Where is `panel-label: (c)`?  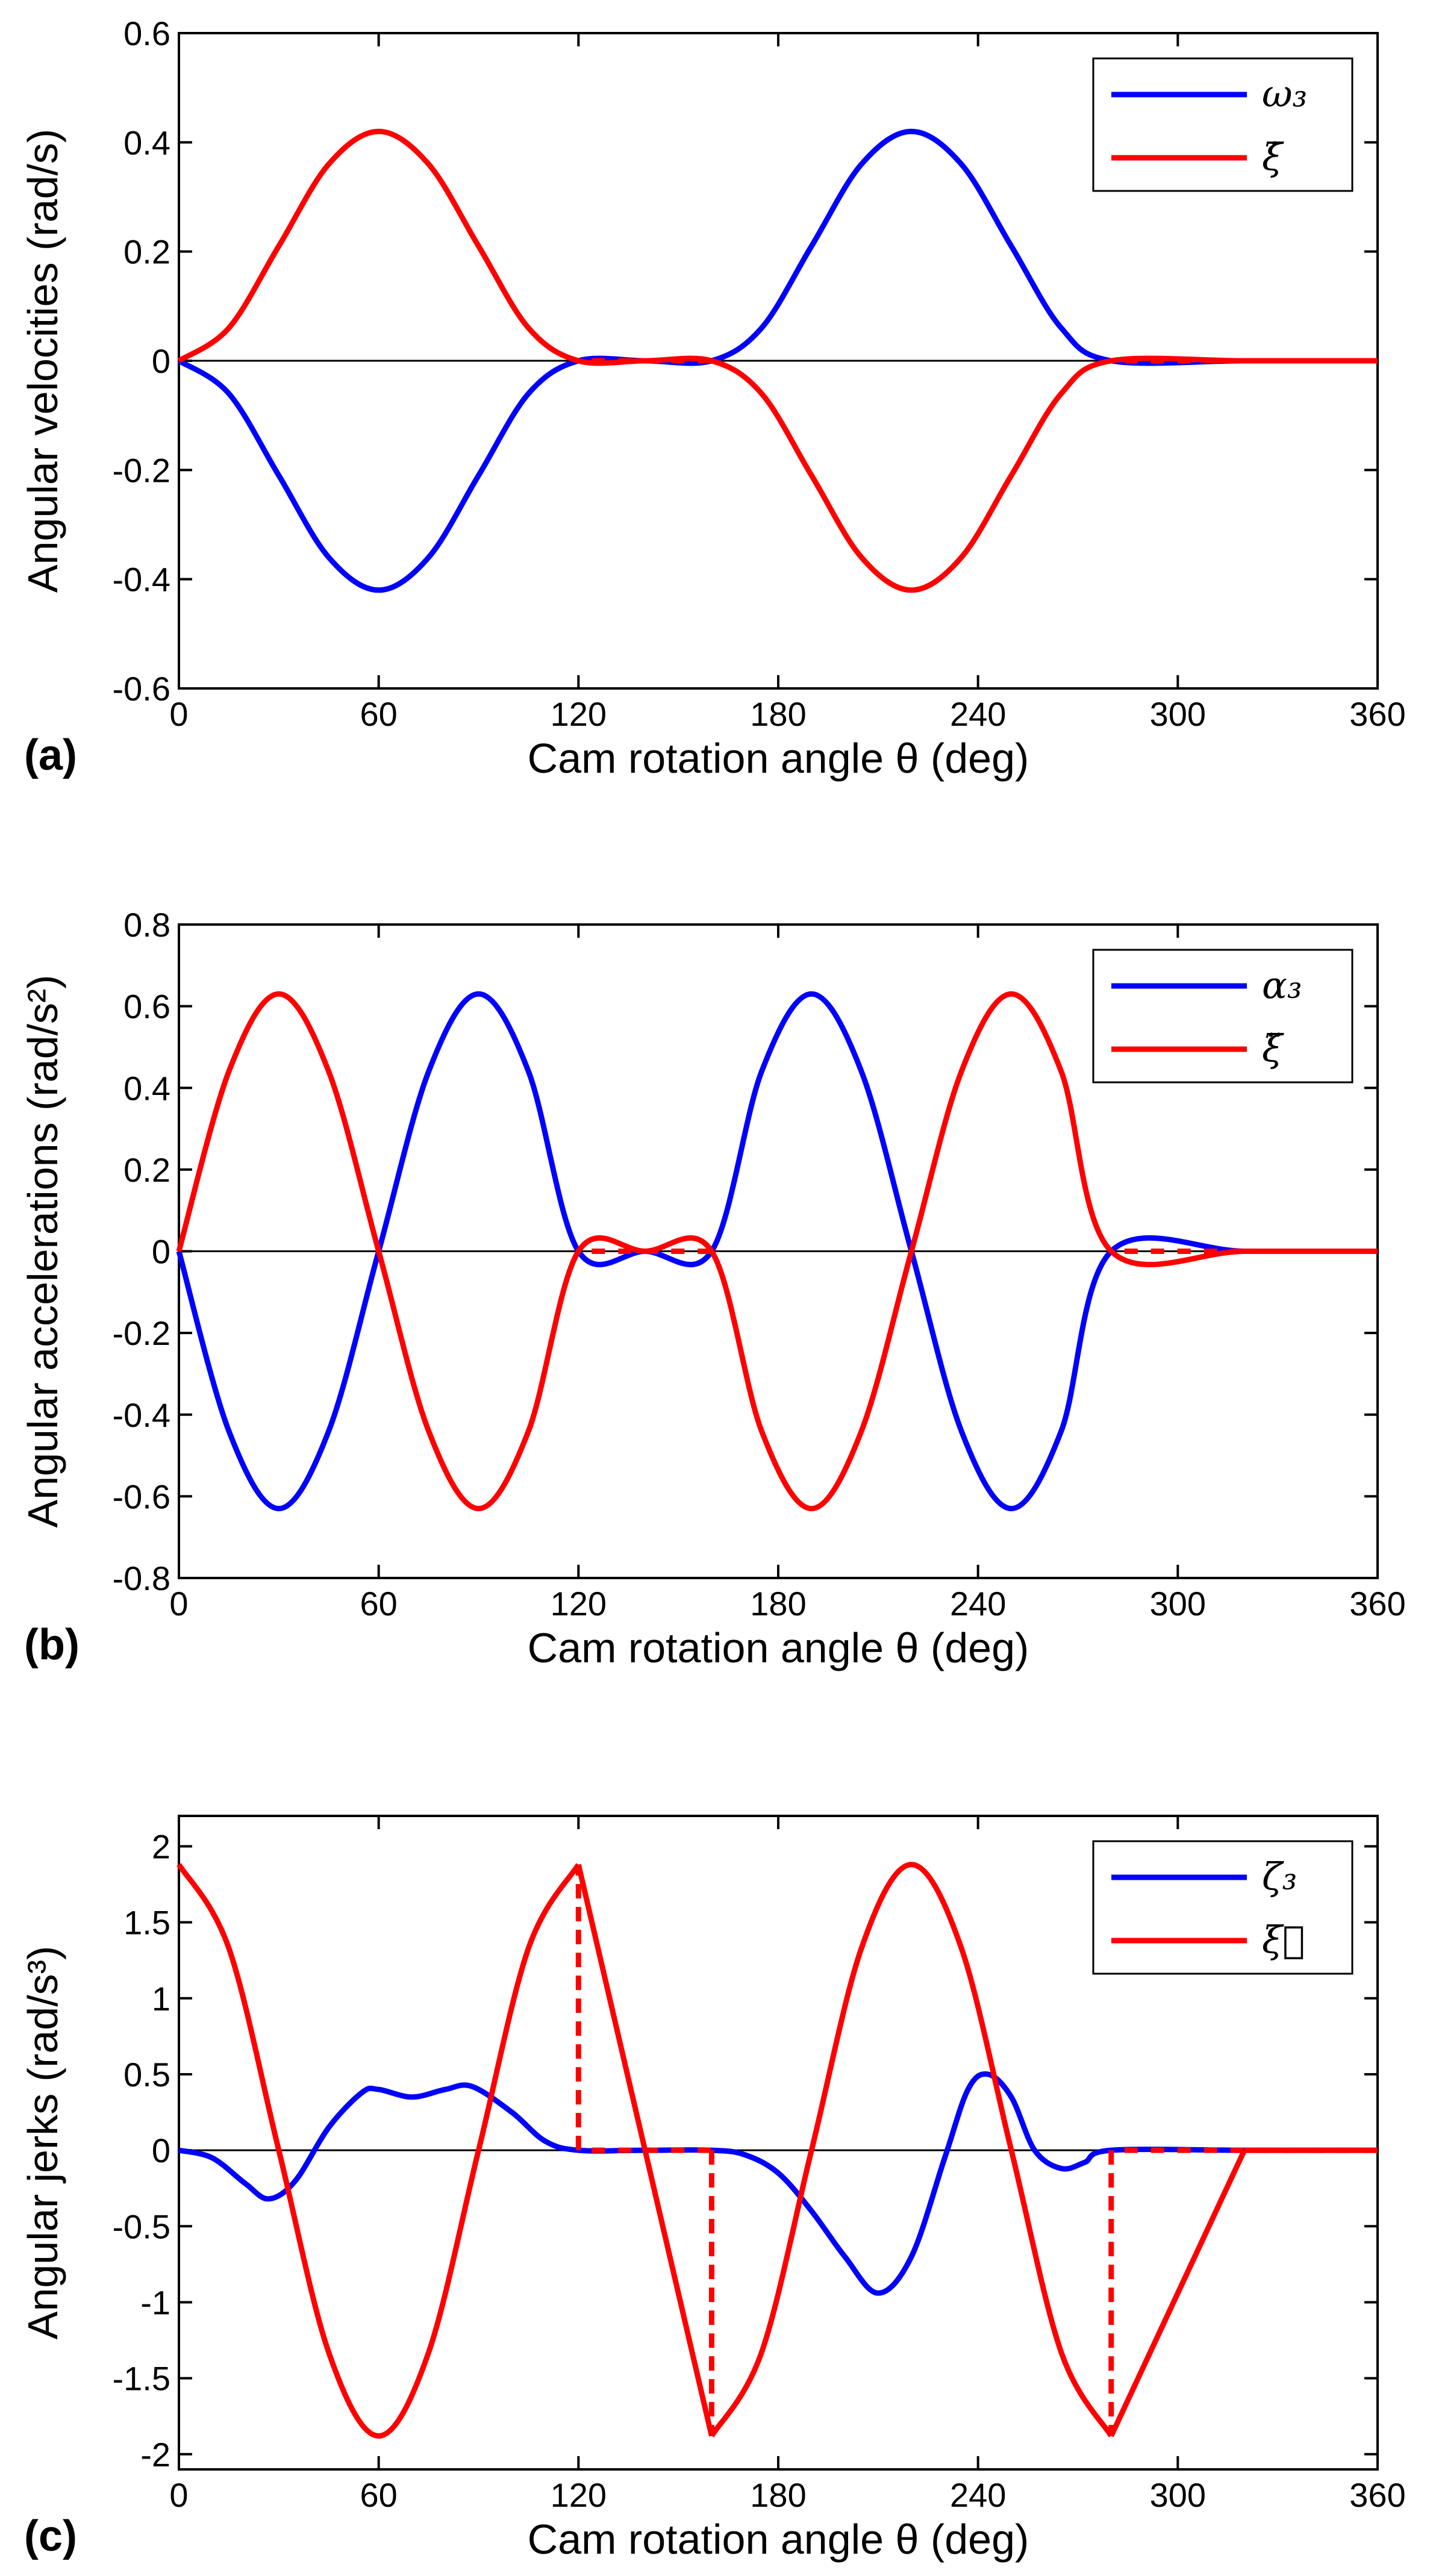 panel-label: (c) is located at coordinates (51, 2536).